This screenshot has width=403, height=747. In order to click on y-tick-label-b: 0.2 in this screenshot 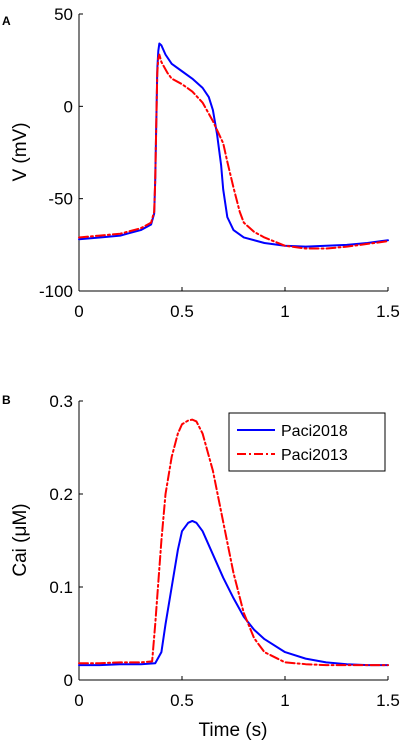, I will do `click(61, 494)`.